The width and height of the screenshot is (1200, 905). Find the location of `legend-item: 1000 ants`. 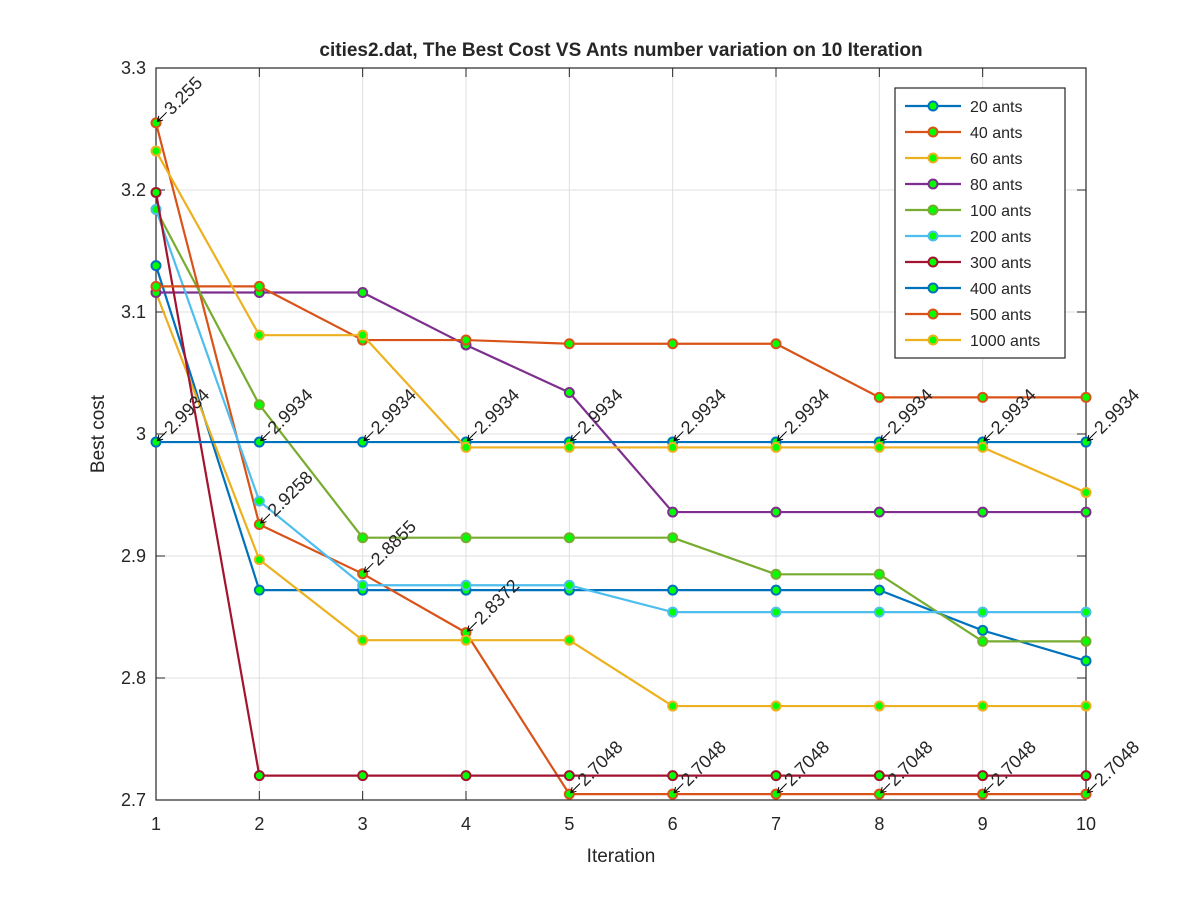

legend-item: 1000 ants is located at coordinates (972, 341).